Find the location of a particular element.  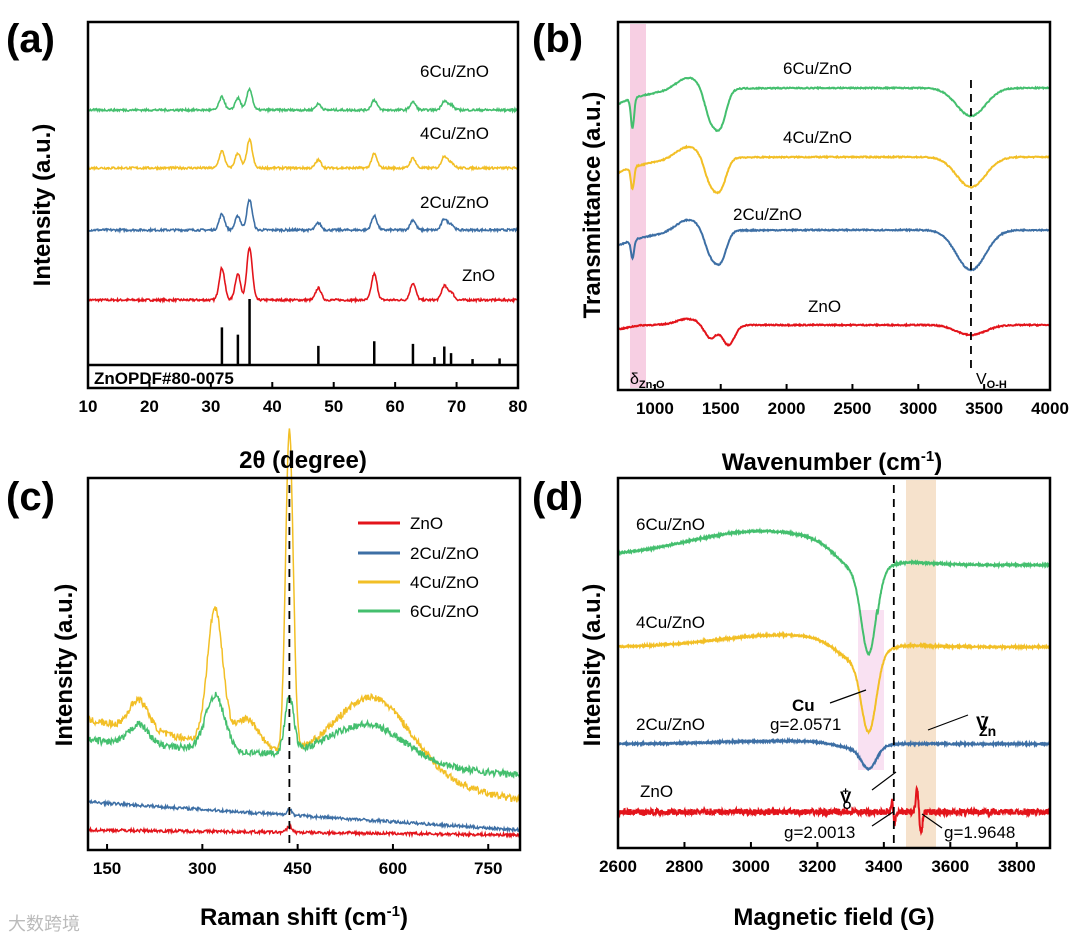

epr-curve-6Cu/ZnO is located at coordinates (834, 592).